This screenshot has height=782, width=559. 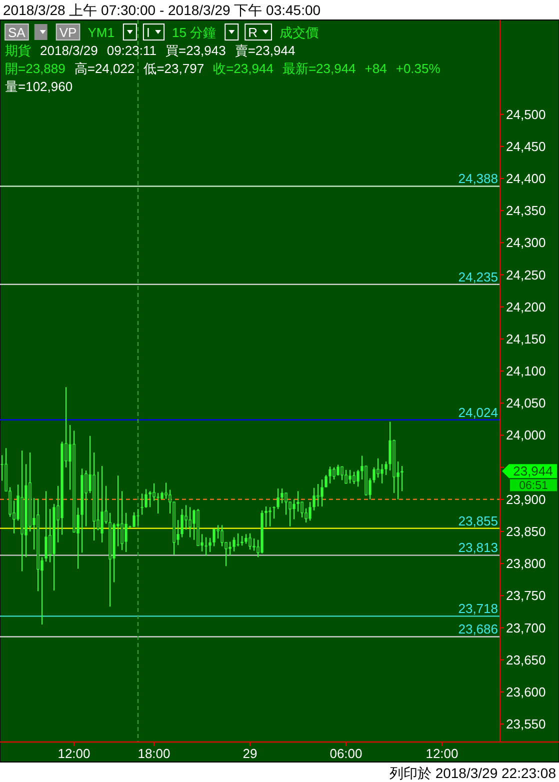 What do you see at coordinates (299, 32) in the screenshot?
I see `annotation: 成交價` at bounding box center [299, 32].